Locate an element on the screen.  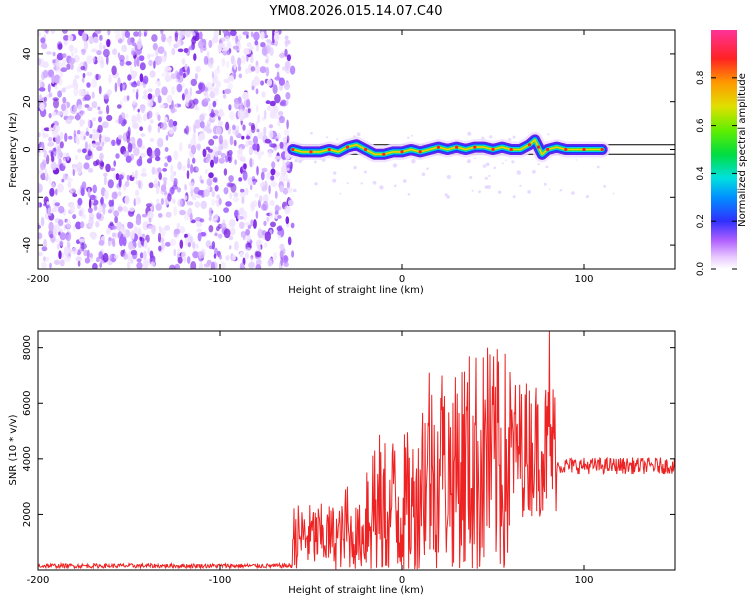
x-tick-label: 100 is located at coordinates (583, 580).